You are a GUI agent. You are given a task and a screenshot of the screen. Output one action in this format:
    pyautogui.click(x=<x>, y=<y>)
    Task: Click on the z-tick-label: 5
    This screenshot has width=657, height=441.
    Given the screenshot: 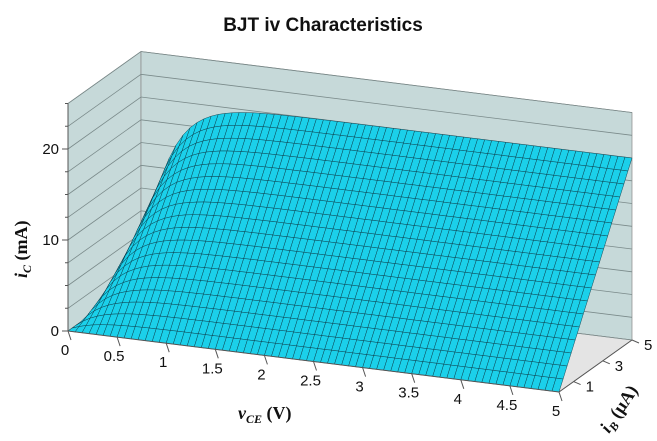 What is the action you would take?
    pyautogui.click(x=648, y=345)
    